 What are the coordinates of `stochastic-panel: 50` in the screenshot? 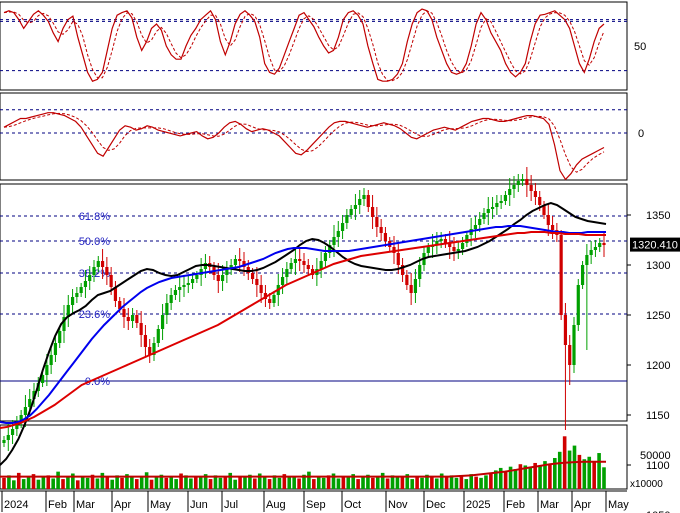 It's located at (323, 45).